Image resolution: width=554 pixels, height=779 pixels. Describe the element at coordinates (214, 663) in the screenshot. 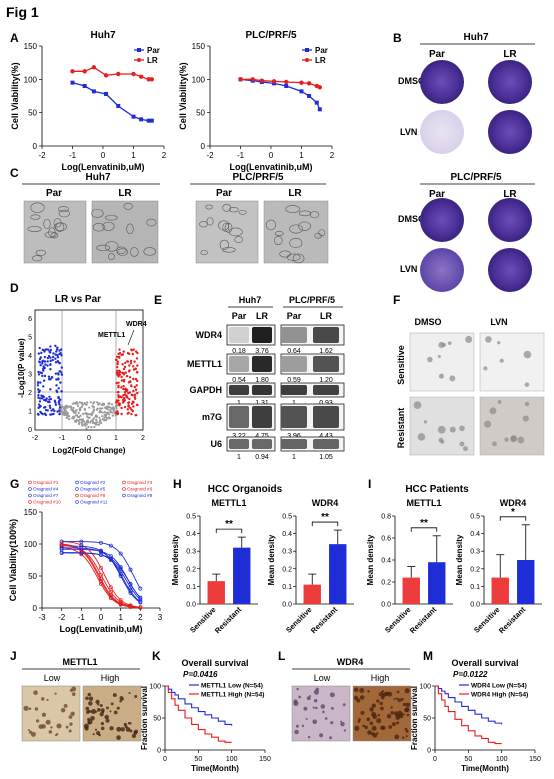

I see `surv-title: Overall survival` at that location.